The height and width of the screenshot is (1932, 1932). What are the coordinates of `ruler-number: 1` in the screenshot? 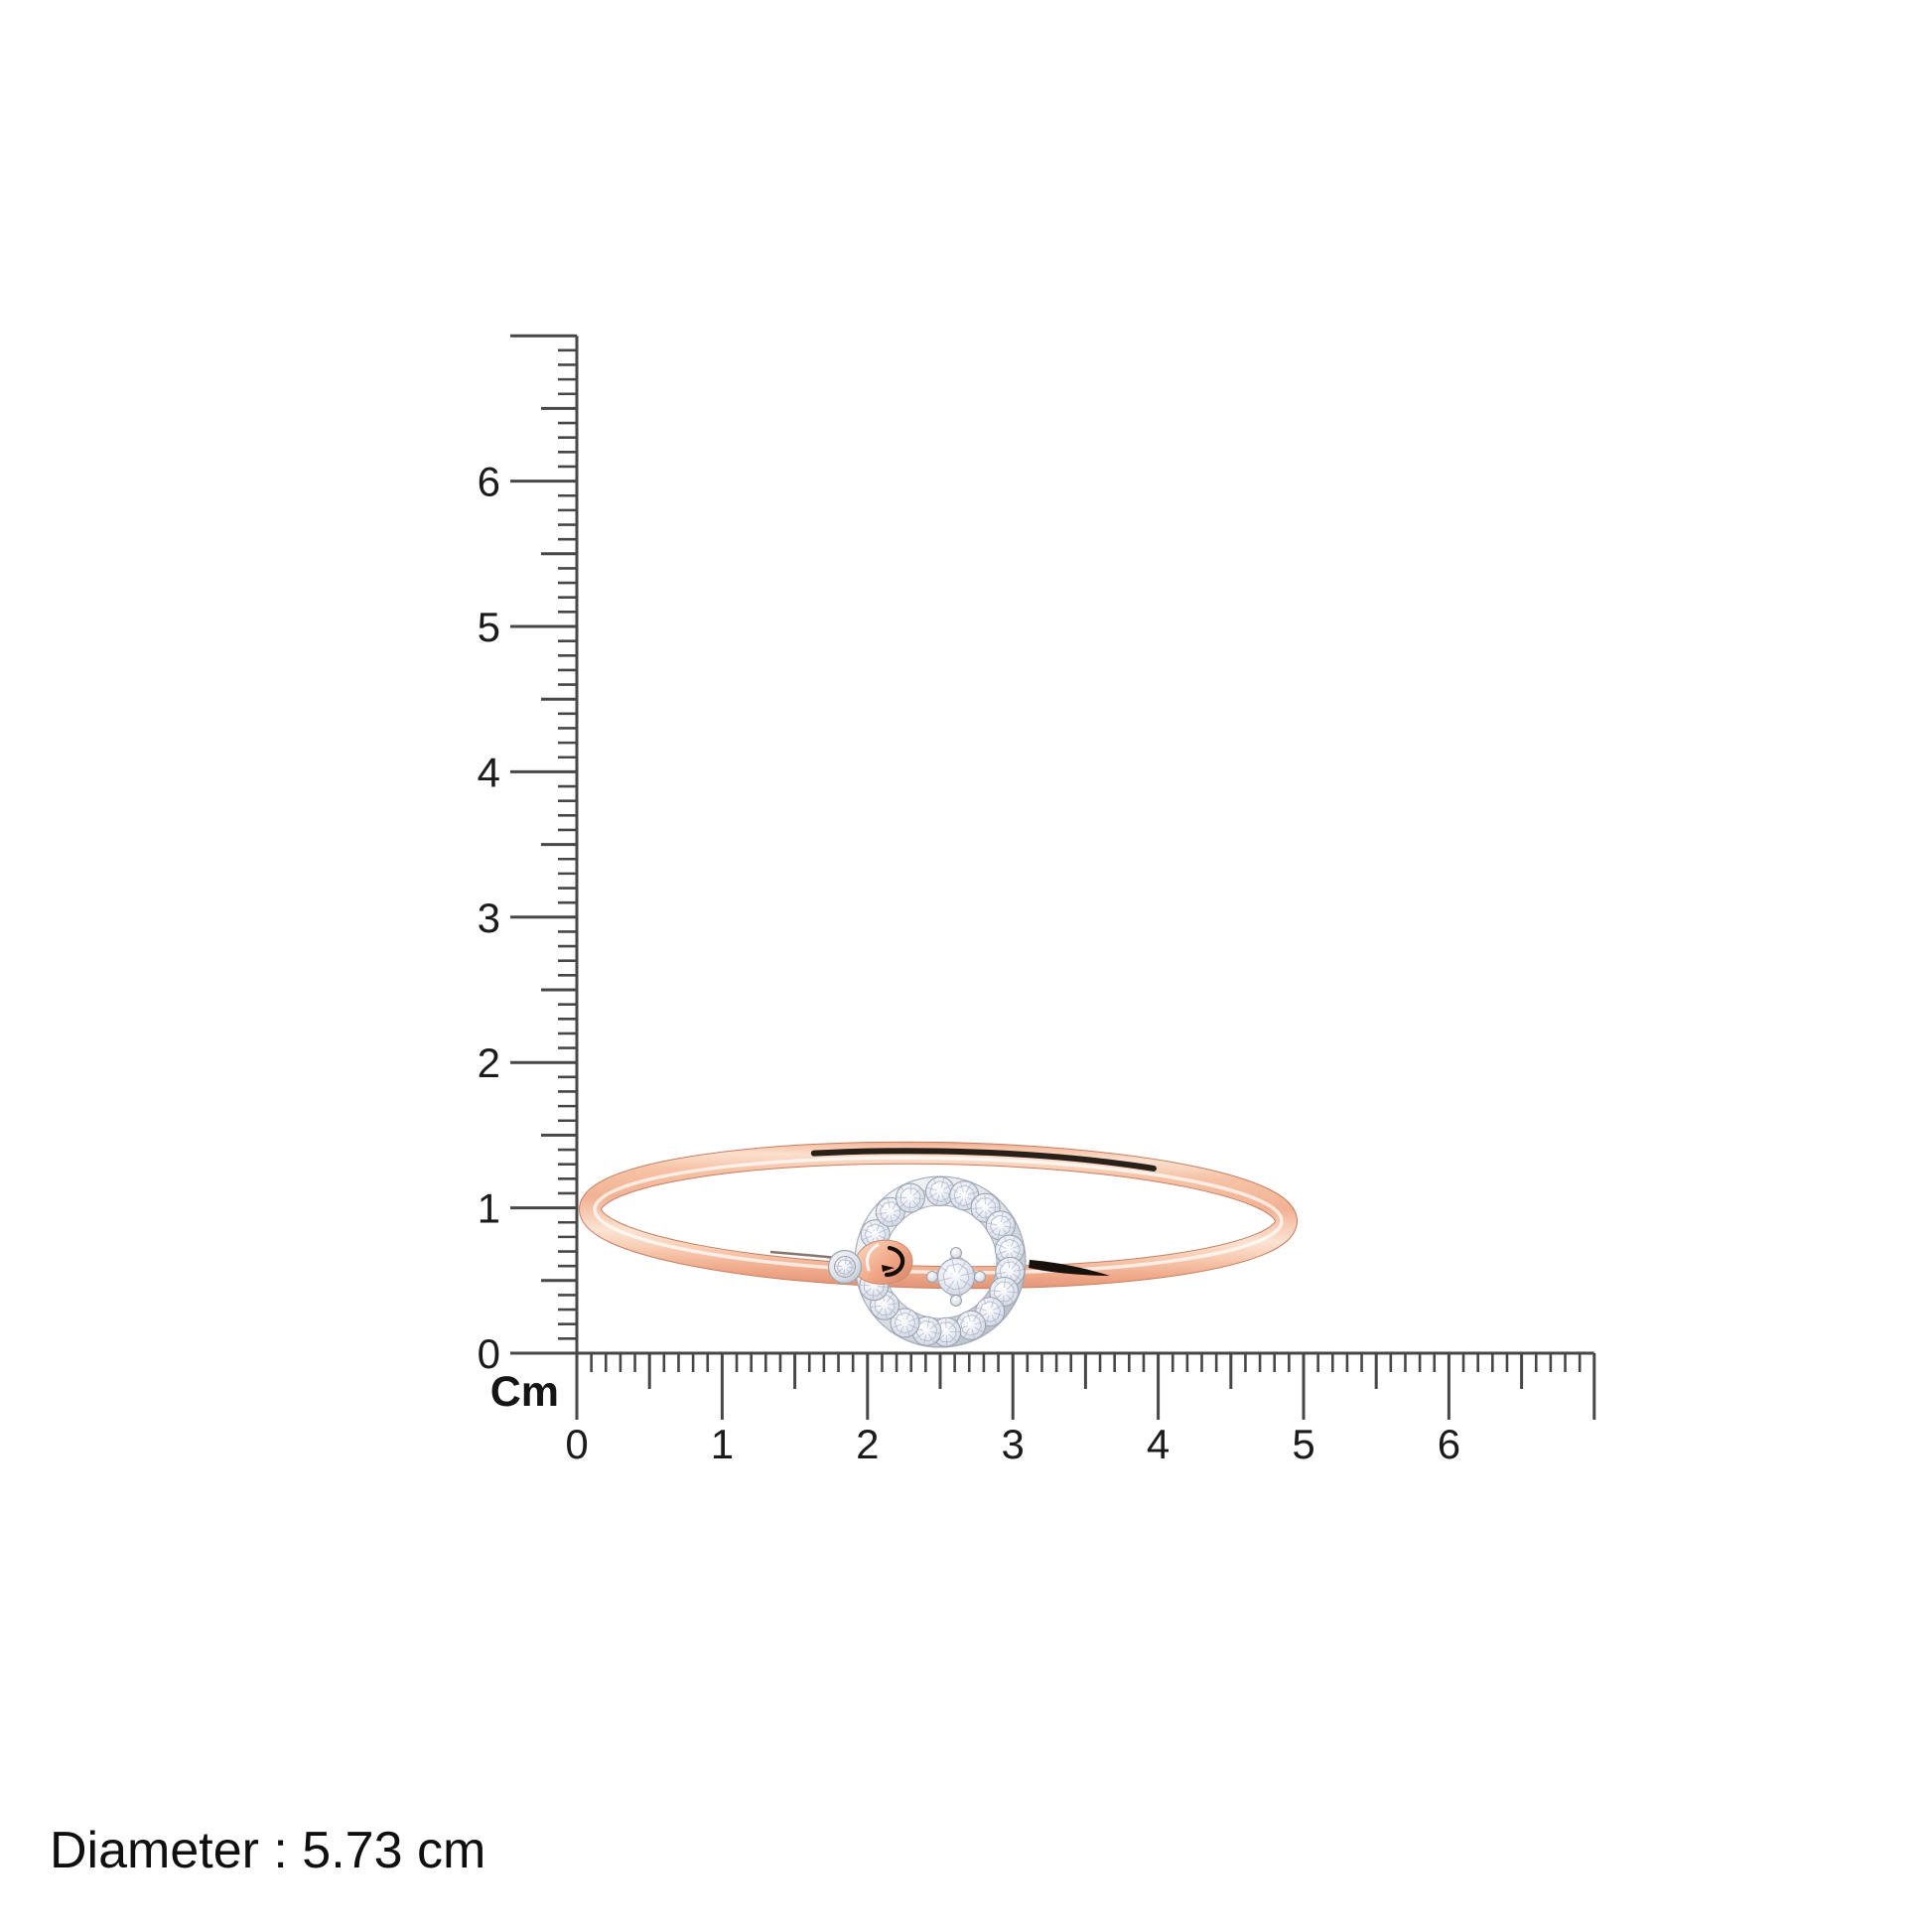 It's located at (723, 1444).